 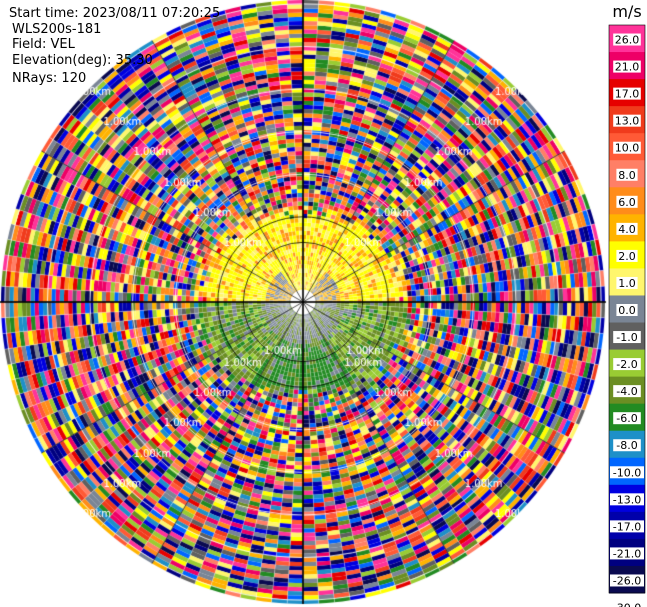 I want to click on instrument-label: WLS200s-181, so click(x=57, y=29).